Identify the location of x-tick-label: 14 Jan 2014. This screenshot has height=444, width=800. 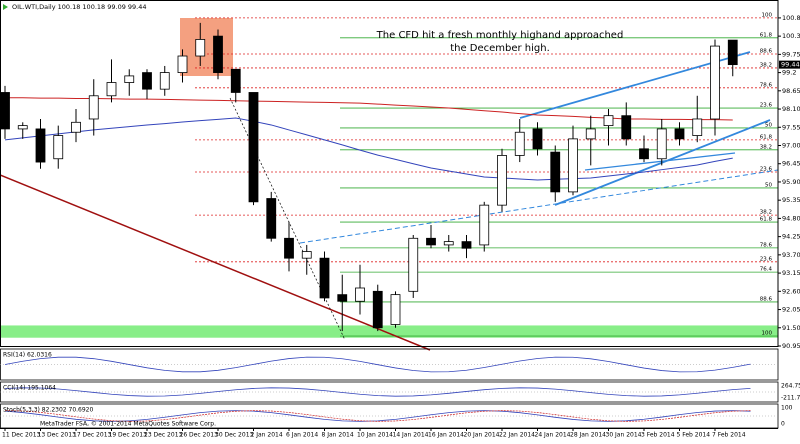
(411, 435).